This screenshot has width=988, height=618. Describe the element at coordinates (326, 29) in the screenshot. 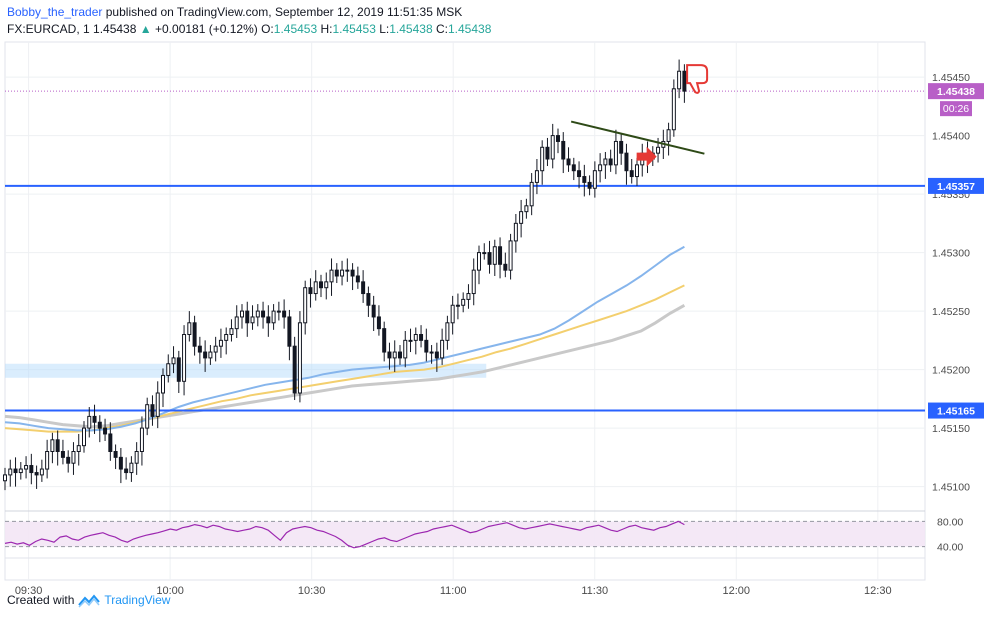

I see `high-label: H:` at that location.